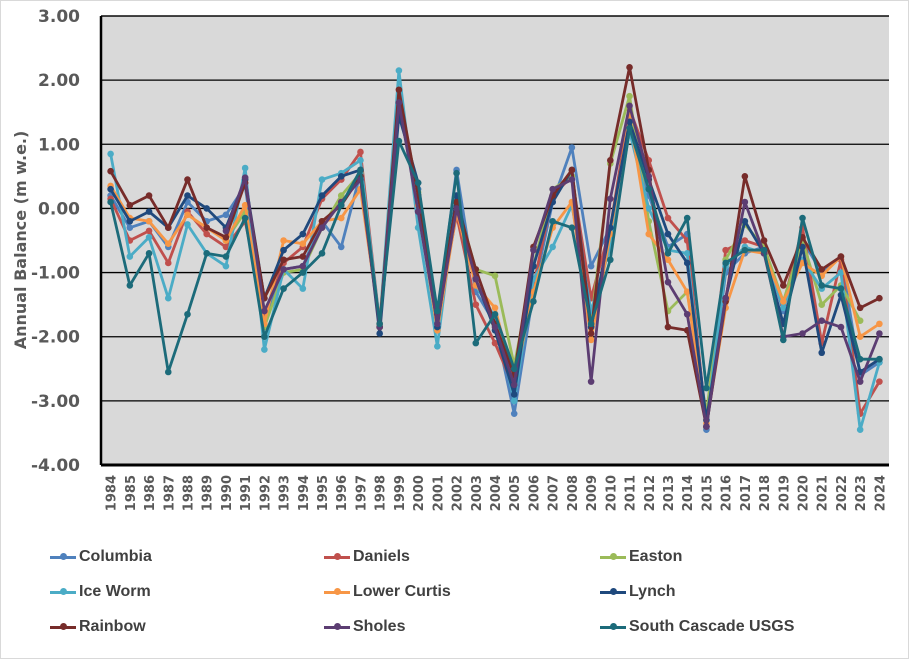 This screenshot has height=661, width=911. Describe the element at coordinates (112, 626) in the screenshot. I see `legend-label: Rainbow` at that location.